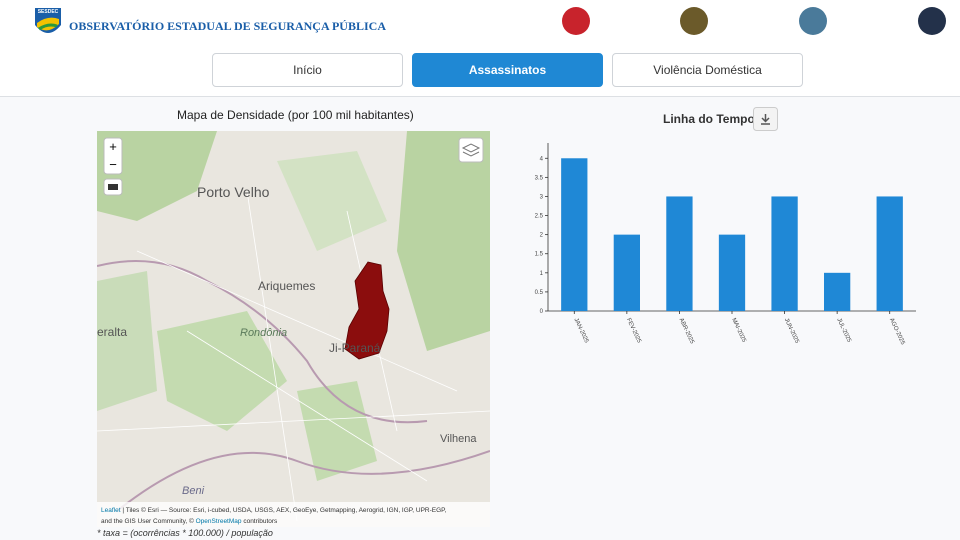 This screenshot has height=540, width=960. Describe the element at coordinates (113, 146) in the screenshot. I see `zoom-in: +` at that location.